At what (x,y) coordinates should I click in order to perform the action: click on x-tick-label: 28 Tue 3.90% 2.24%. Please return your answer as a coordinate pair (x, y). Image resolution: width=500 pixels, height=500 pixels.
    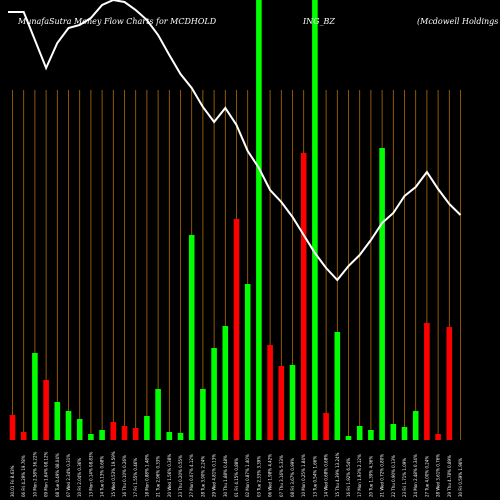
    Looking at the image, I should click on (202, 476).